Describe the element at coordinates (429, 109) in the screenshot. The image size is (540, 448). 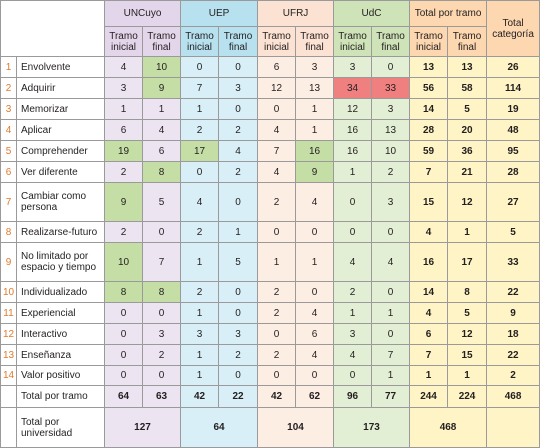
I see `value-cell: 14` at that location.